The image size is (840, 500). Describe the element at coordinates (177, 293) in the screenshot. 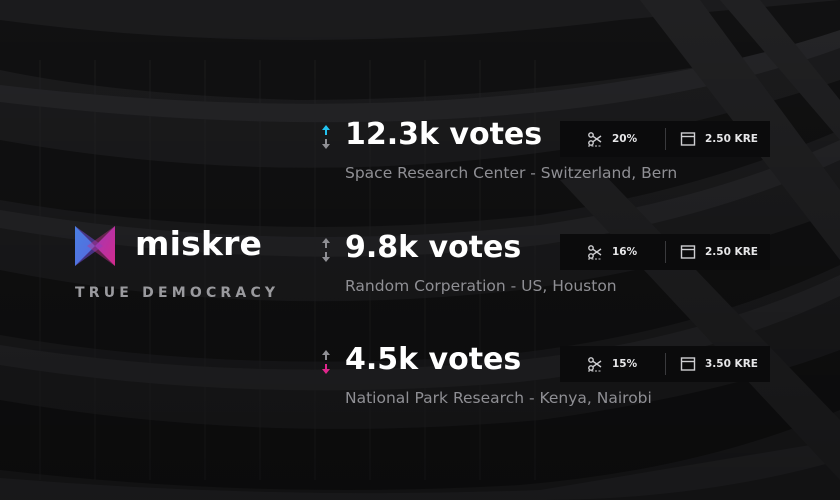

I see `brand-tagline: TRUE DEMOCRACY` at that location.